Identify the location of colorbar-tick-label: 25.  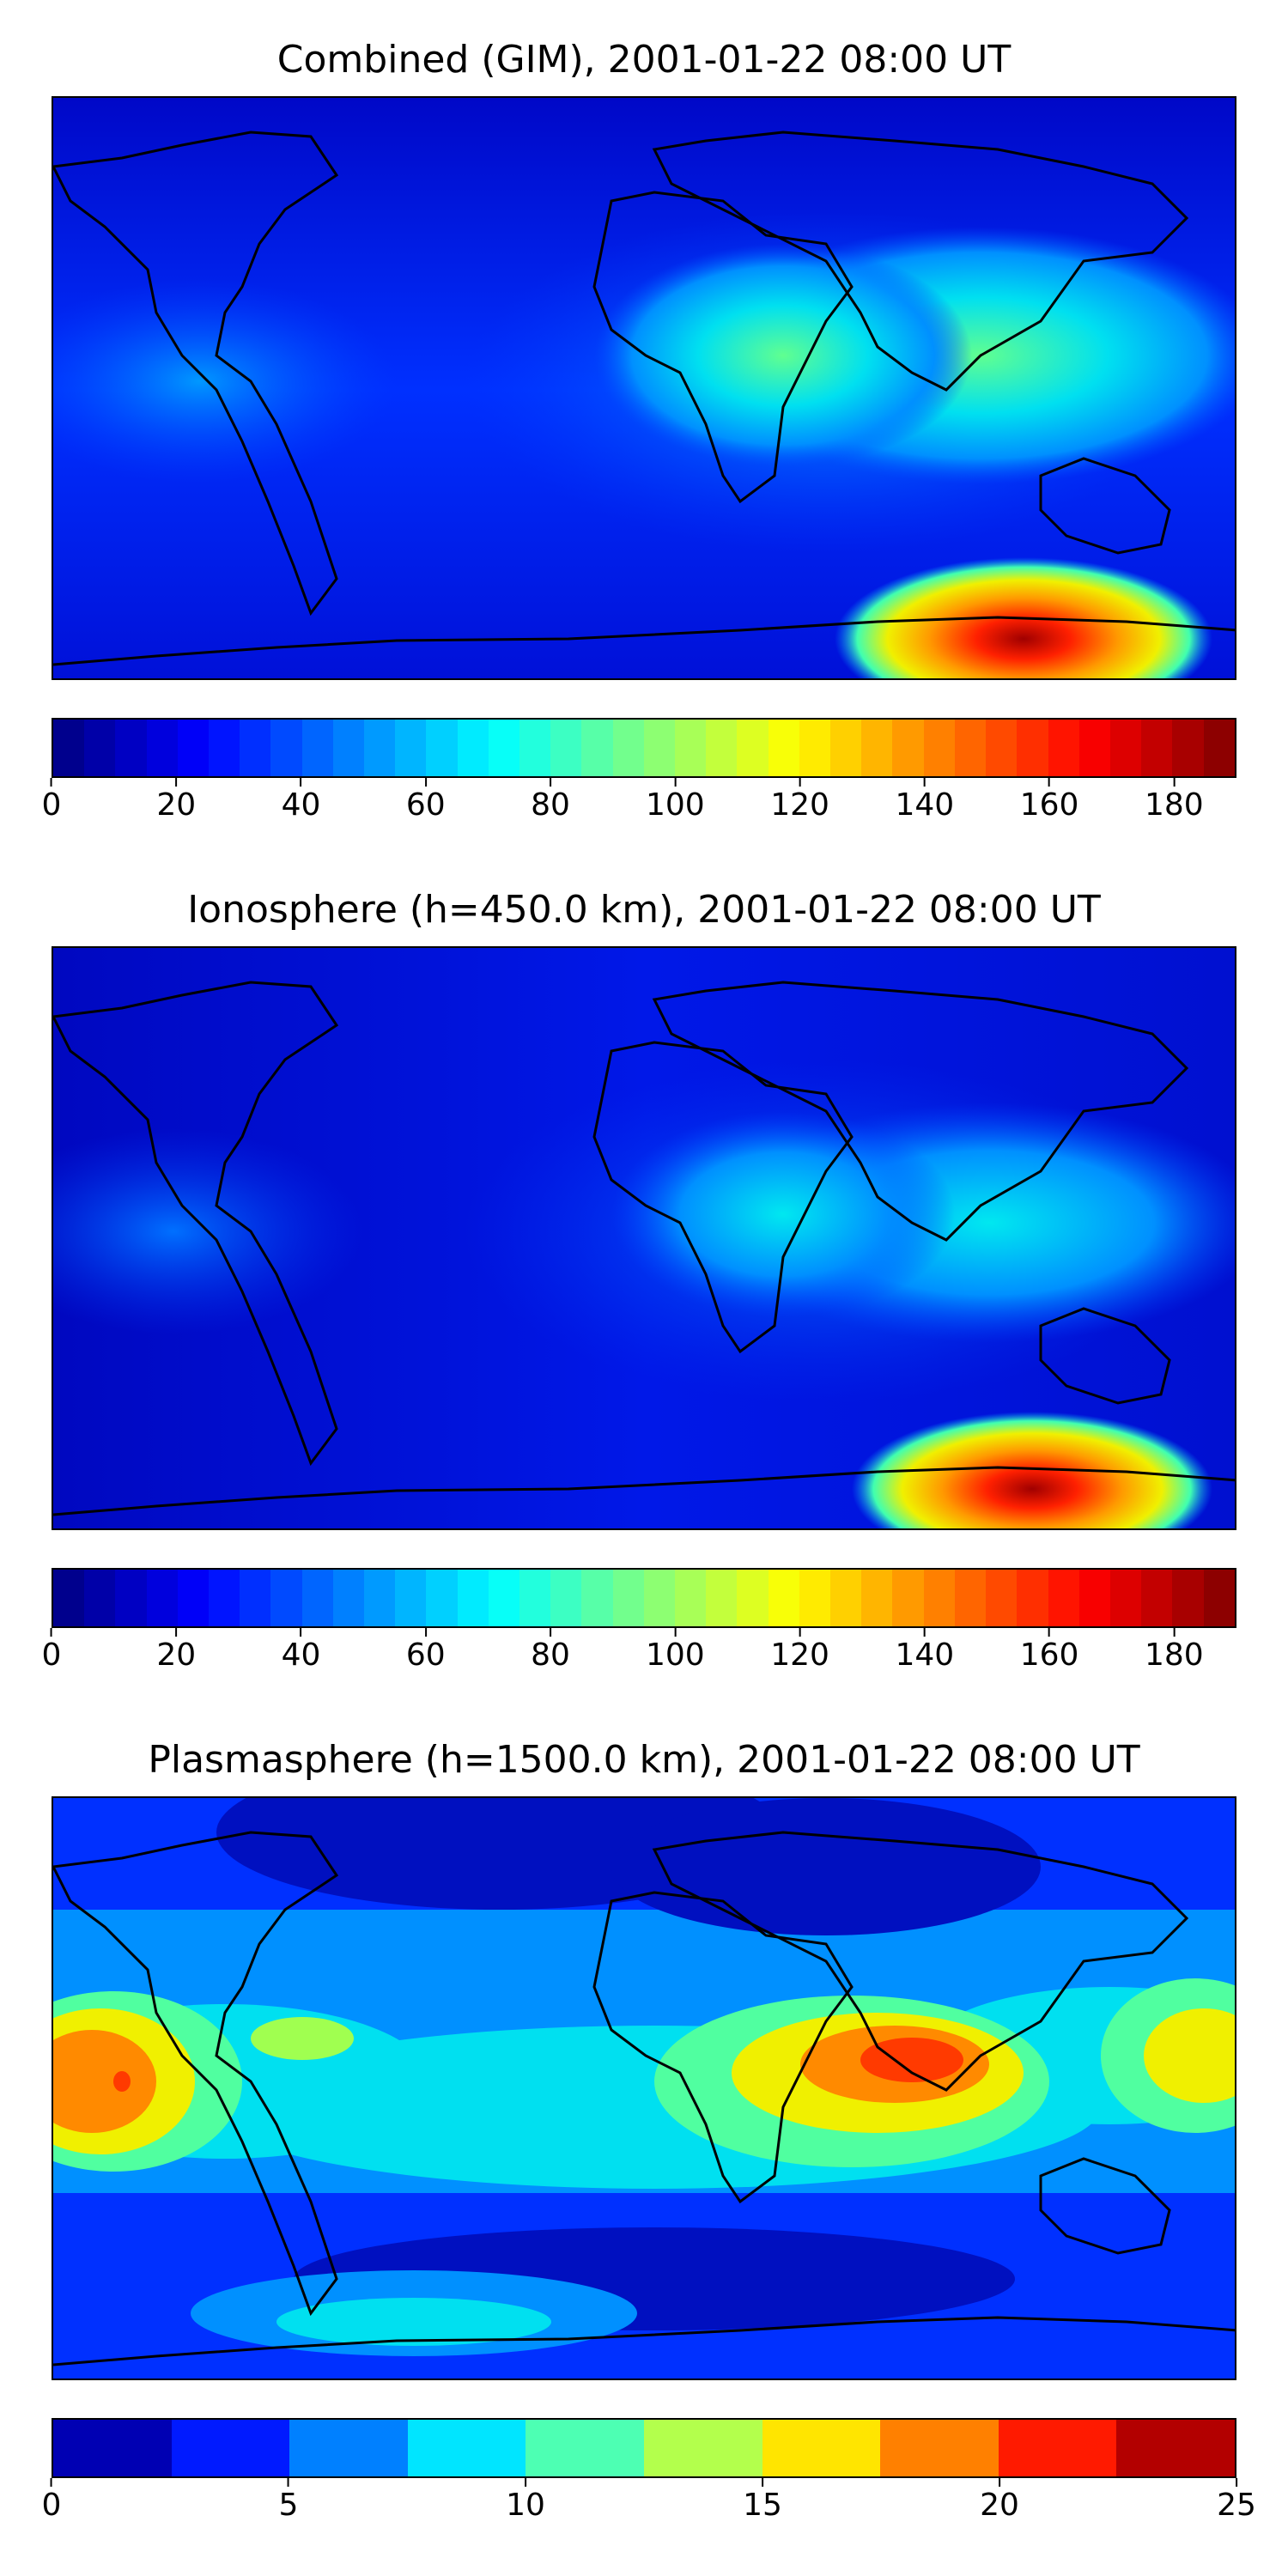
(1236, 2506).